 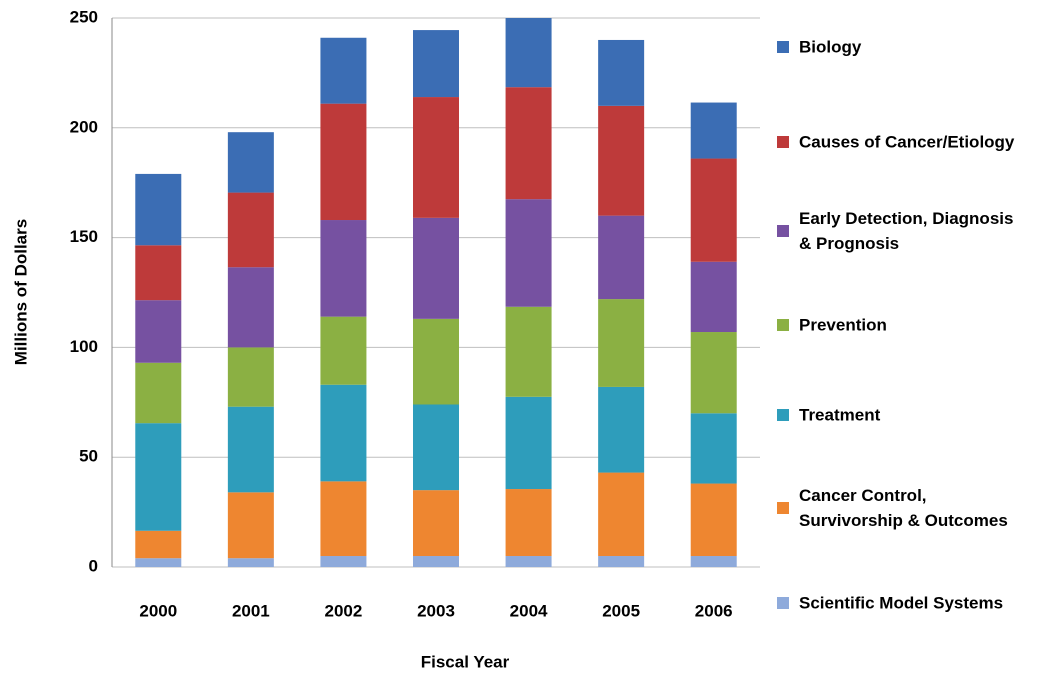 I want to click on y-axis-title: Millions of Dollars, so click(x=20, y=292).